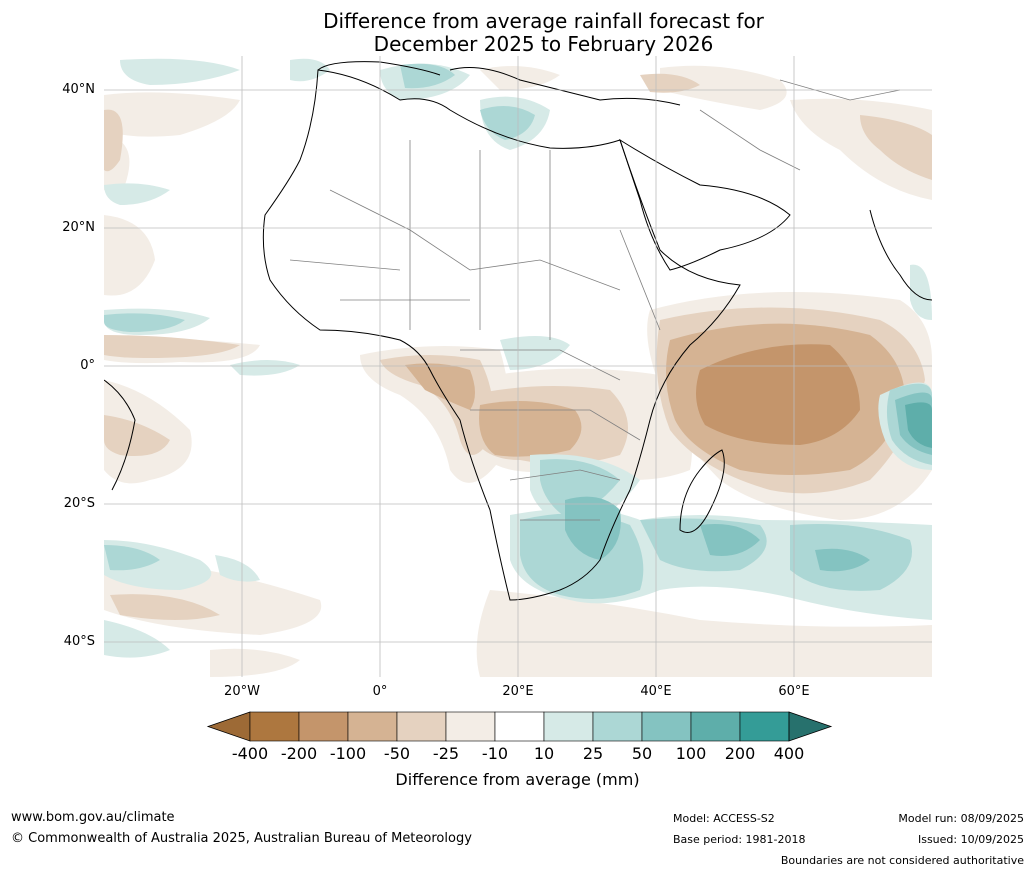 This screenshot has height=873, width=1035. I want to click on colorbar-tick-label: 100, so click(691, 753).